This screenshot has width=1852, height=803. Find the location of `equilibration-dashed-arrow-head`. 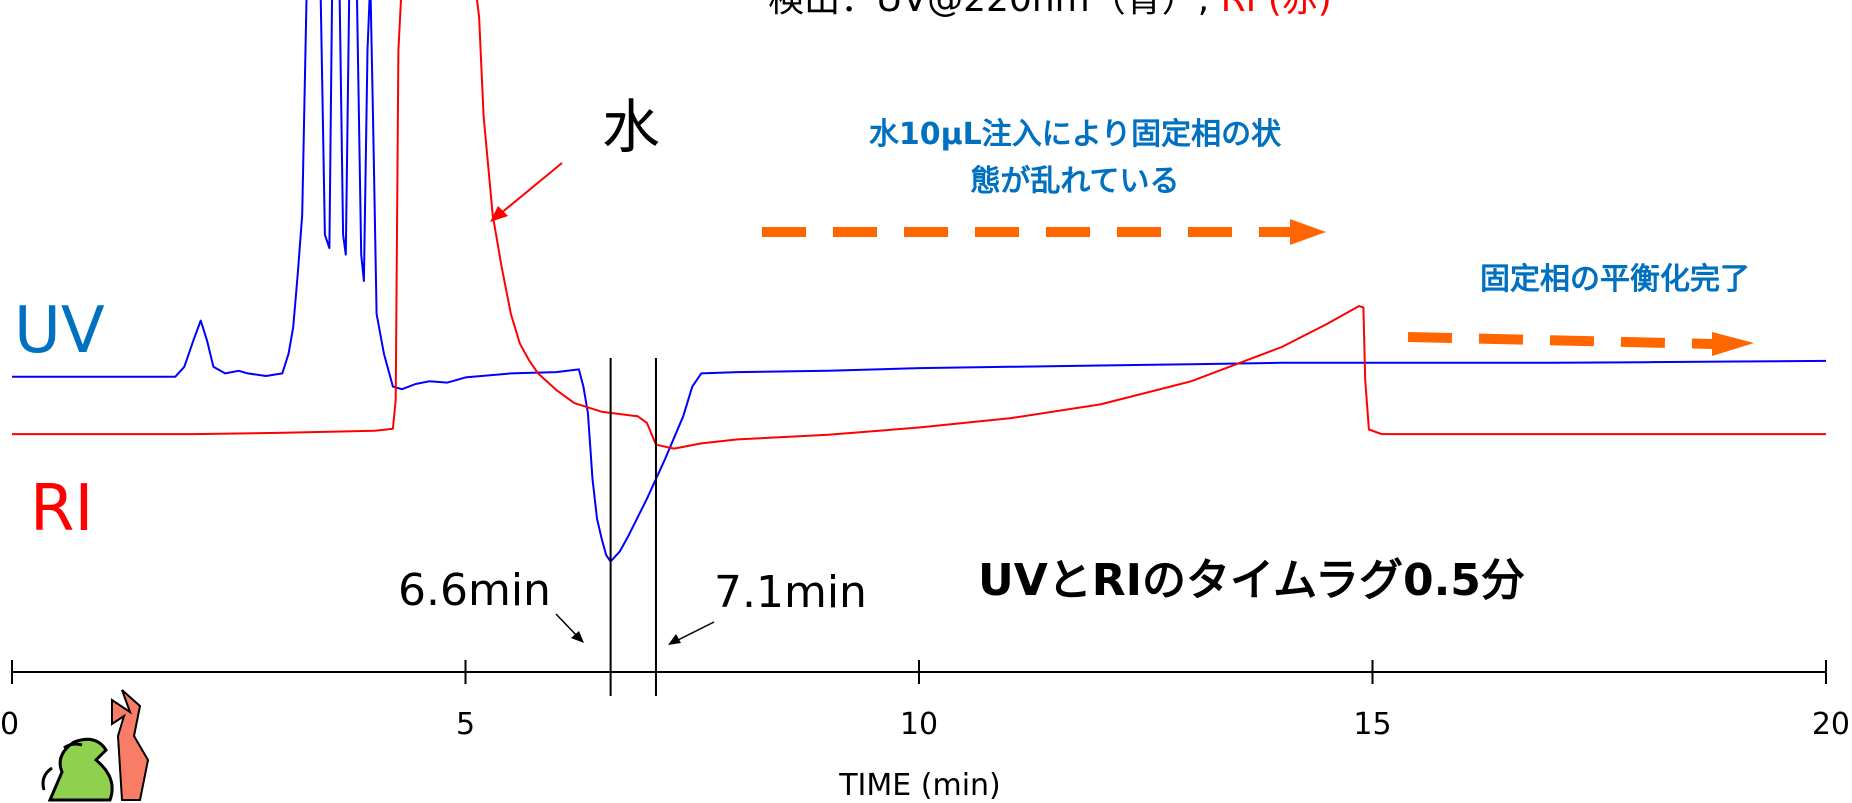

equilibration-dashed-arrow-head is located at coordinates (1733, 344).